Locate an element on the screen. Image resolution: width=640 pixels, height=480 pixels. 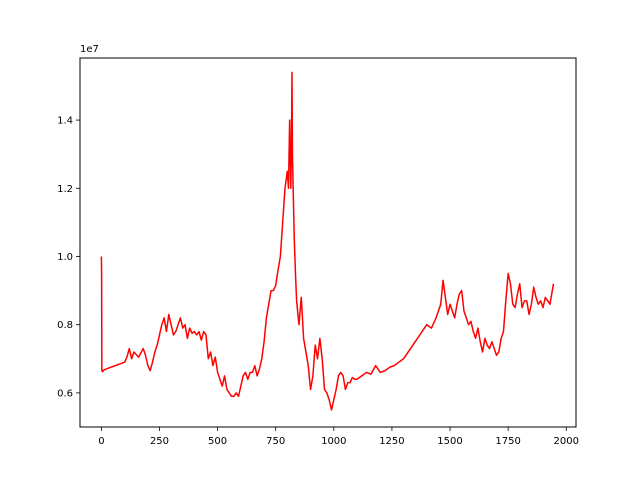
y-axis-offset-label: 1e7 is located at coordinates (89, 49).